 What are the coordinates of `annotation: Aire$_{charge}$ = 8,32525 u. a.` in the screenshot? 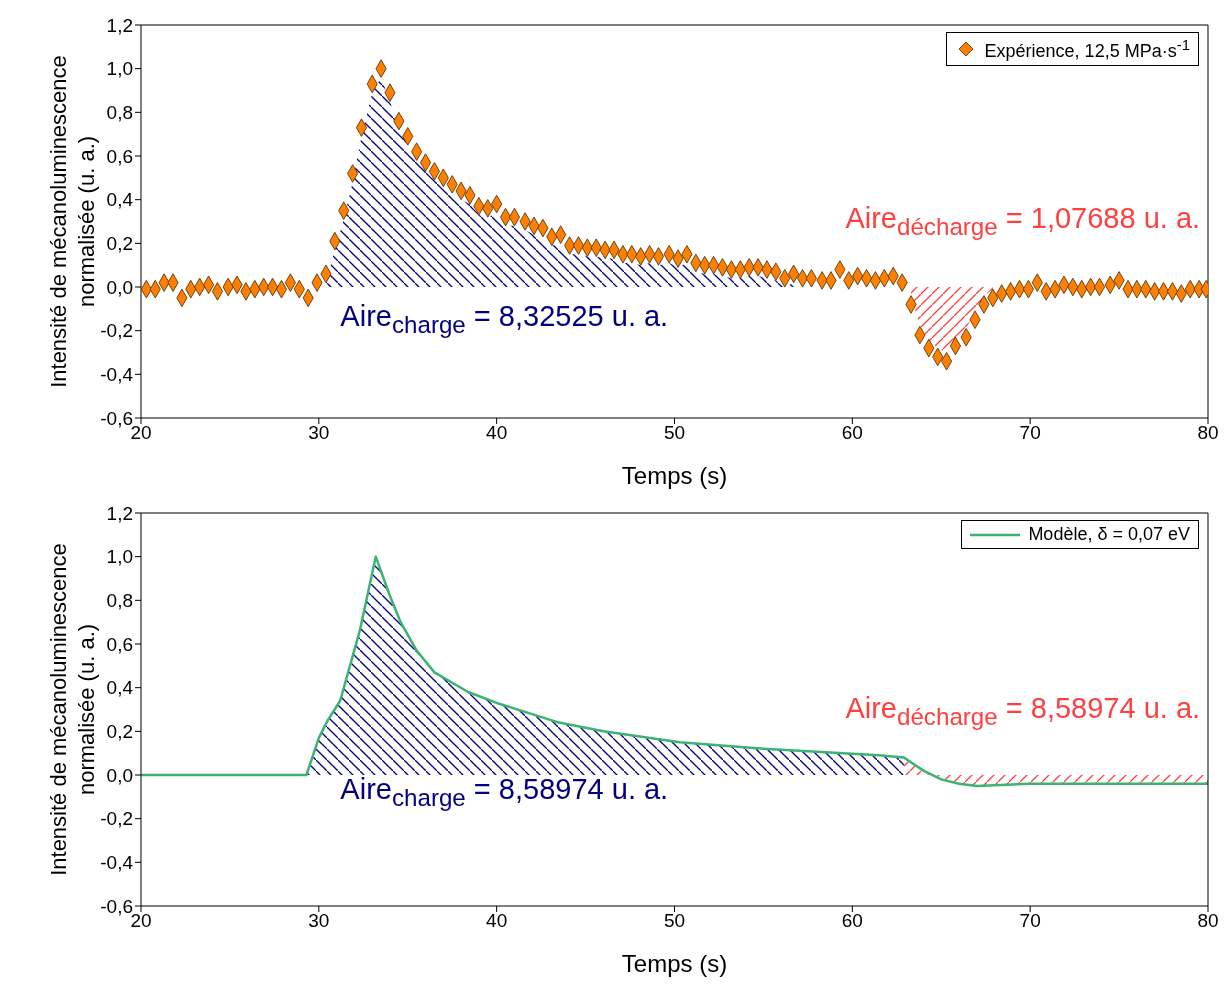 It's located at (504, 320).